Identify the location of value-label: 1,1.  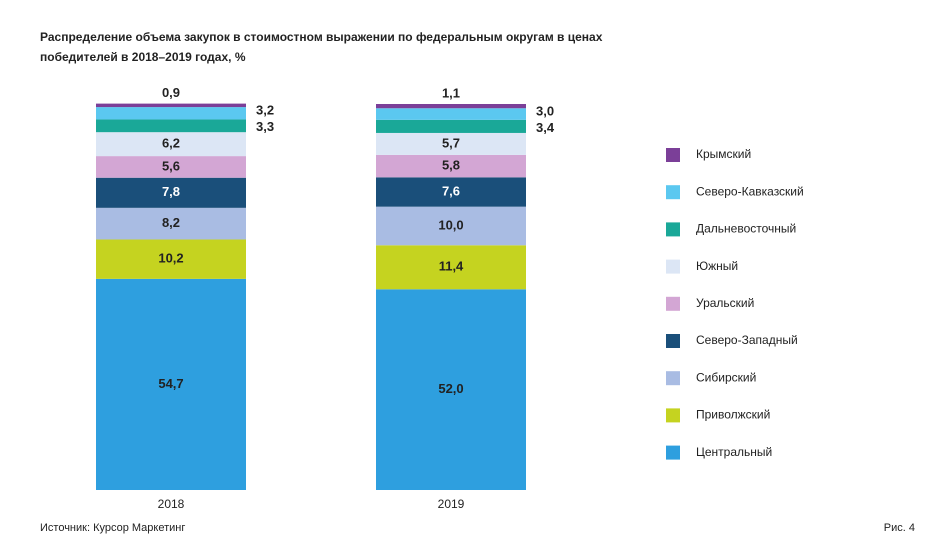
(451, 92).